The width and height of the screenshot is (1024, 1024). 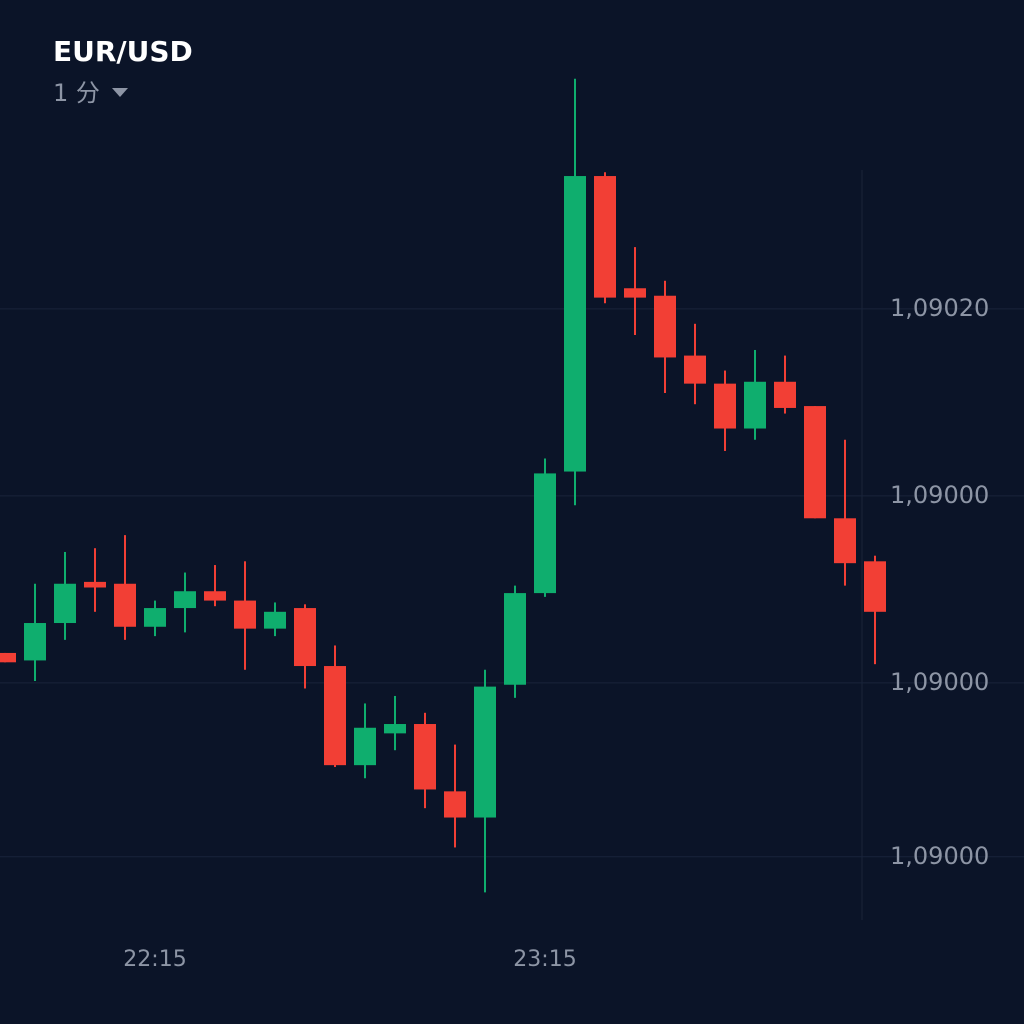 I want to click on y-tick-label: 1,09020, so click(x=939, y=308).